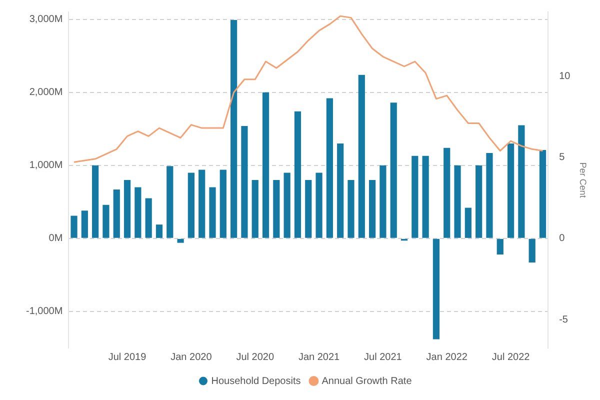 The image size is (600, 400). What do you see at coordinates (255, 357) in the screenshot?
I see `x-tick-label: Jul 2020` at bounding box center [255, 357].